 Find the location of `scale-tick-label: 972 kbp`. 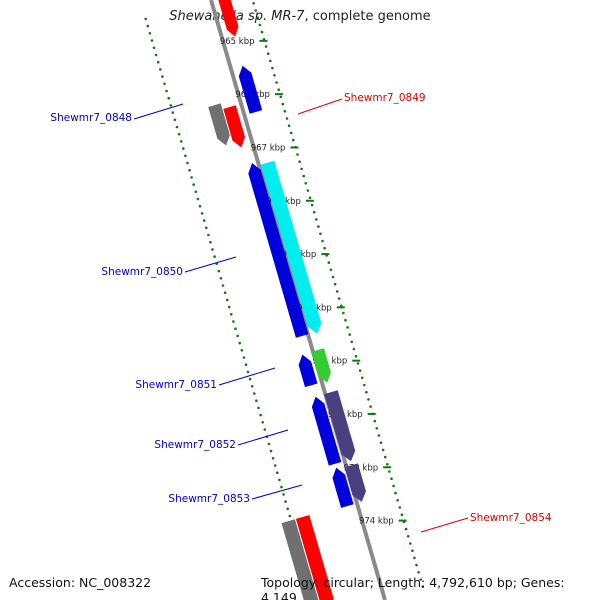

scale-tick-label: 972 kbp is located at coordinates (345, 415).